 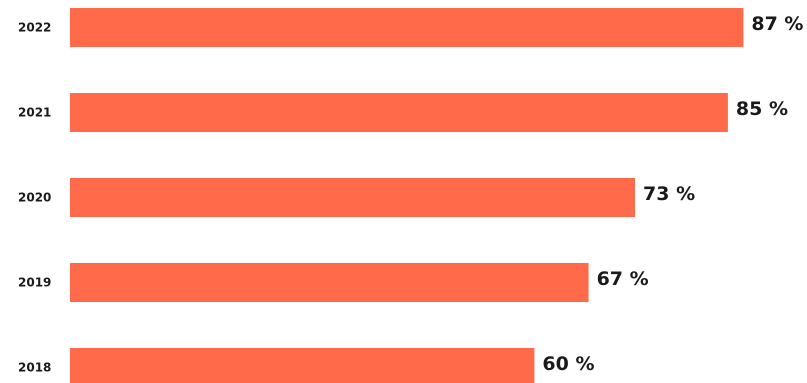 What do you see at coordinates (34, 368) in the screenshot?
I see `category-label-2018: 2018` at bounding box center [34, 368].